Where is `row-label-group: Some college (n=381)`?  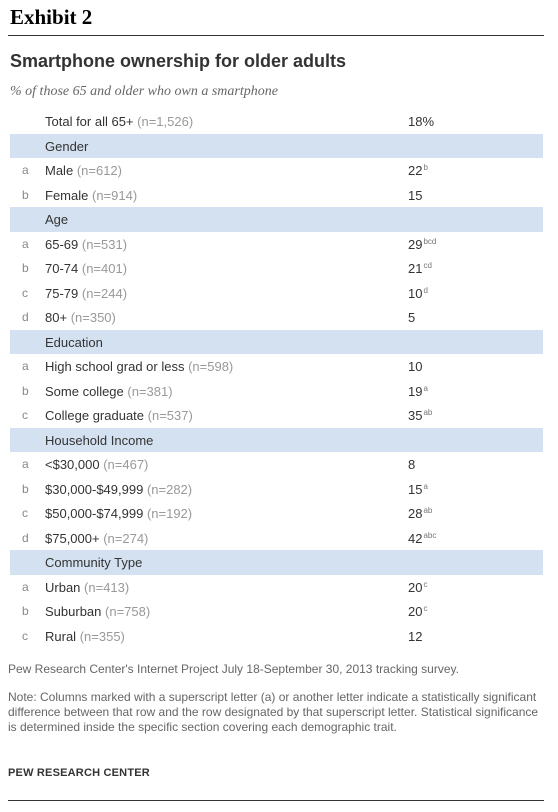
row-label-group: Some college (n=381) is located at coordinates (109, 391).